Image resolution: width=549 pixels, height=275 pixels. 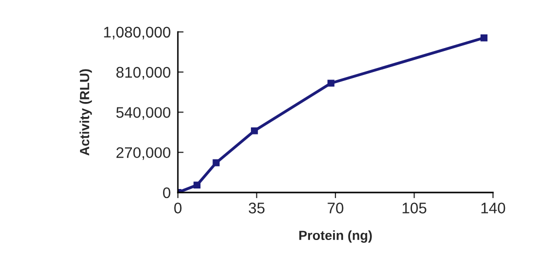 I want to click on y-tick-label: 810,000, so click(x=143, y=73).